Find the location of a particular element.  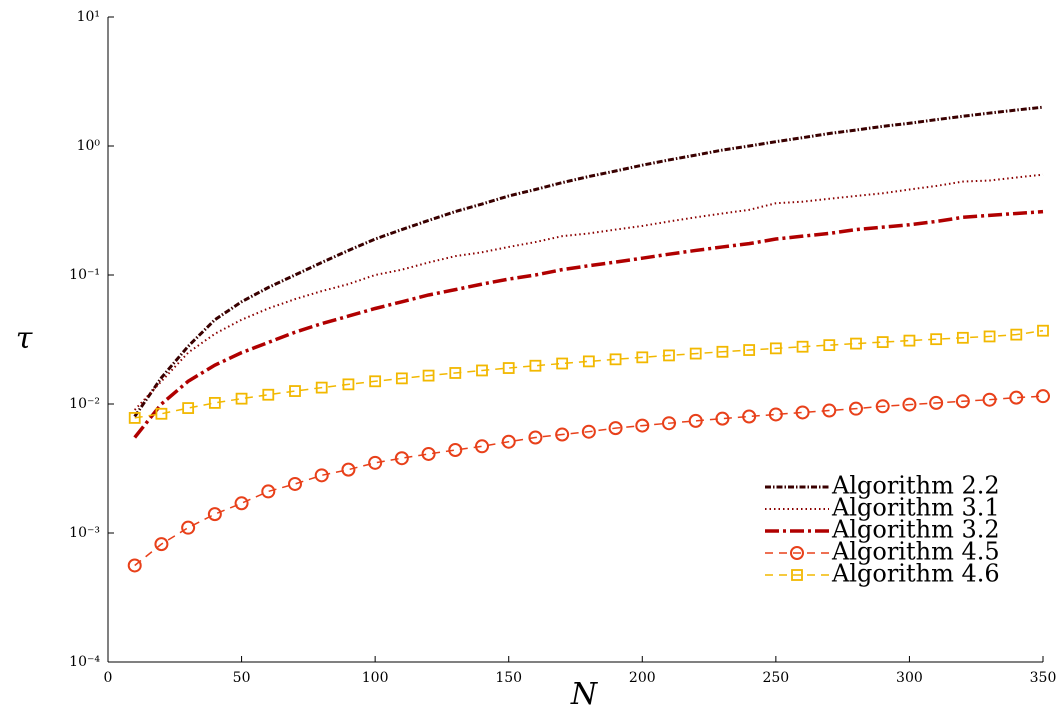

y-axis-label: τ is located at coordinates (24, 338).